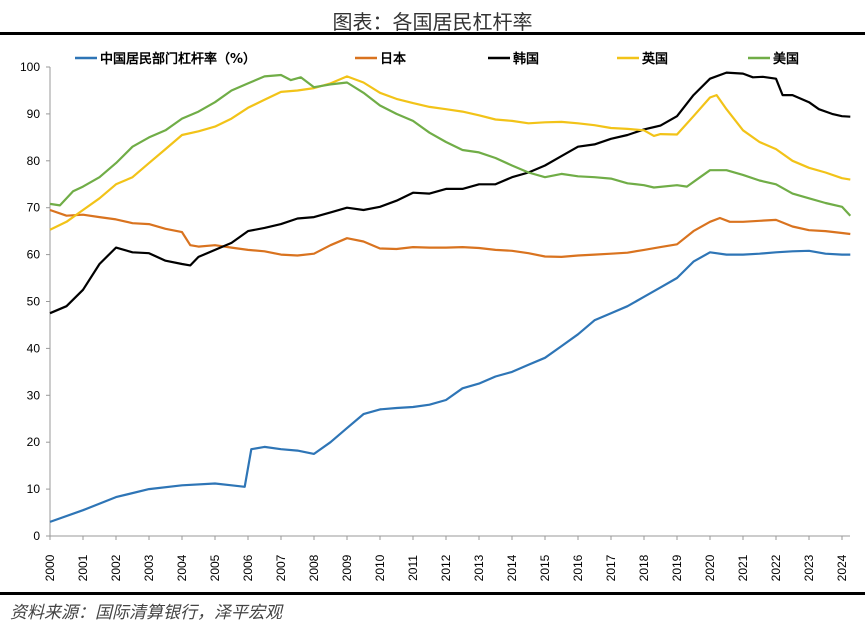 This screenshot has height=624, width=865. Describe the element at coordinates (34, 395) in the screenshot. I see `y-tick-label: 30` at that location.